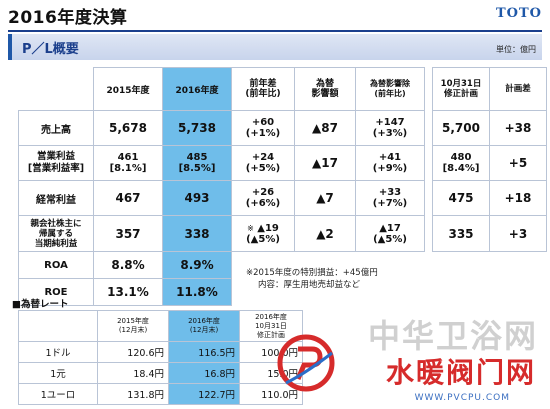 This screenshot has height=409, width=550. Describe the element at coordinates (221, 198) in the screenshot. I see `table-row: 経常利益 467 493 +26 (+6%) ▲7 +33 (+7%)` at that location.